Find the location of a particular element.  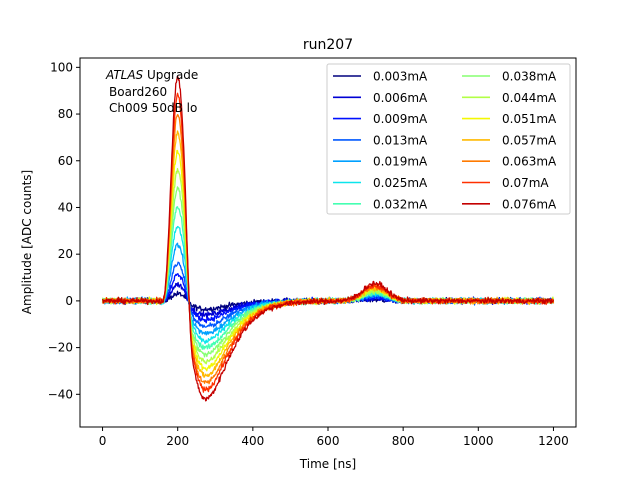

legend-box is located at coordinates (448, 139).